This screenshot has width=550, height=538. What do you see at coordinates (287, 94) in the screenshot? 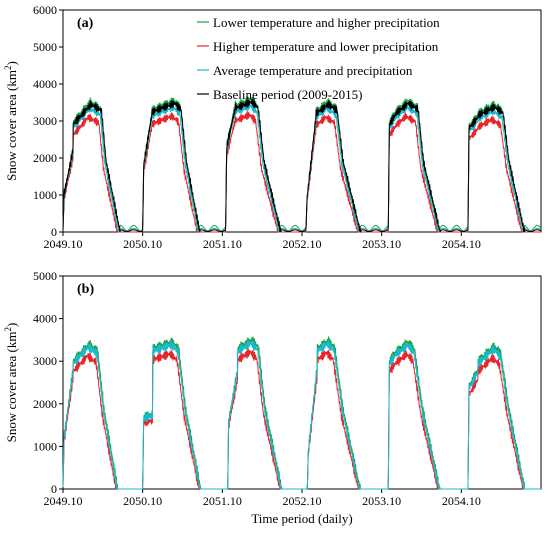
I see `legend-entry-baseline: Baseline period (2009-2015)` at bounding box center [287, 94].